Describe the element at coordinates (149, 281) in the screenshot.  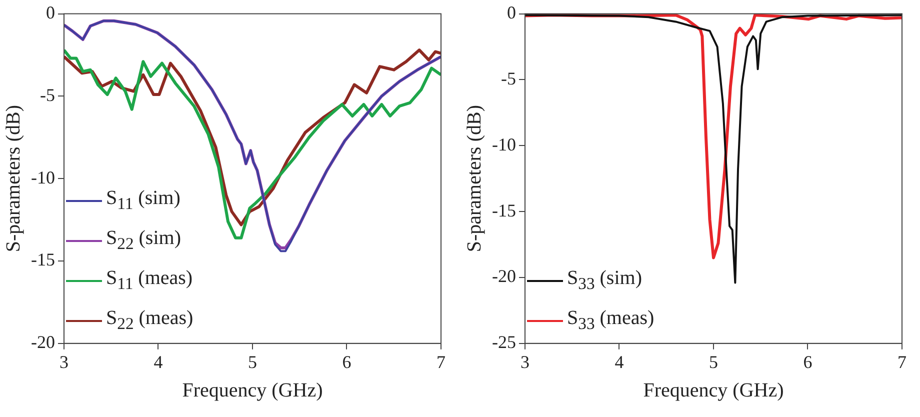
I see `legend-label: S$_{11}$ (meas)` at that location.